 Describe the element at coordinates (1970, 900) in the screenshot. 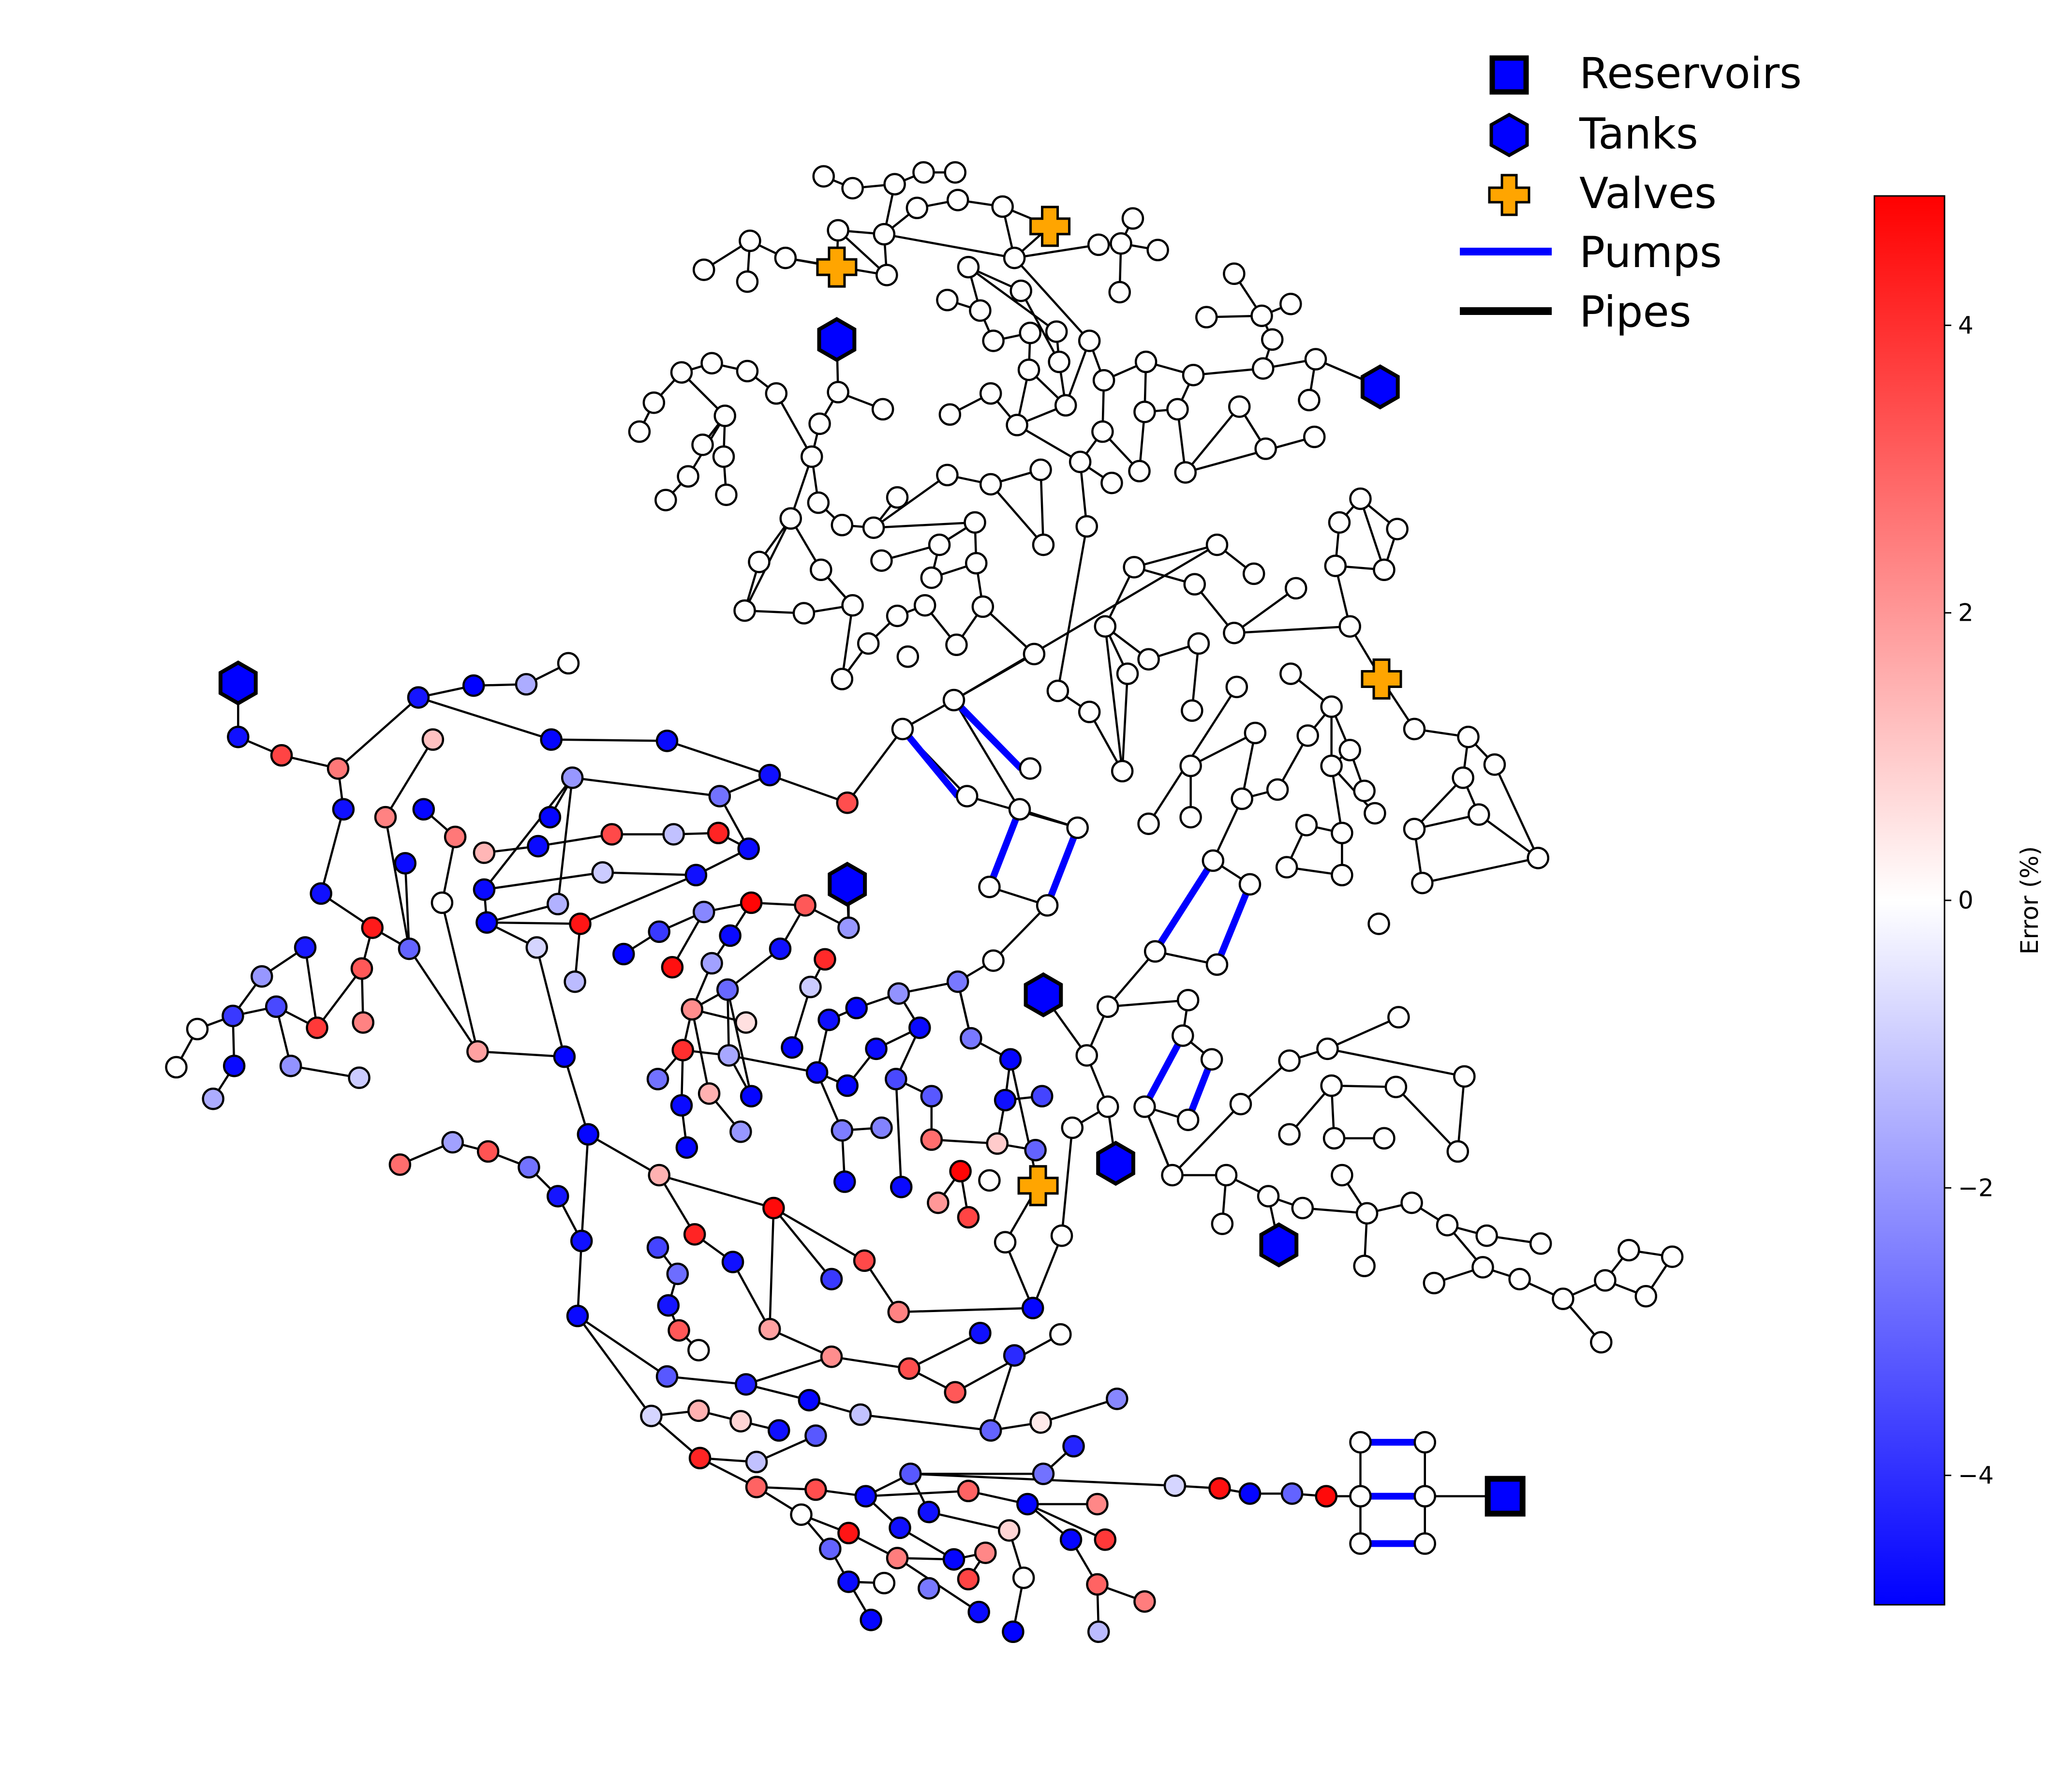

I see `colorbar-ticks: 4 2 0 −2 −4` at that location.